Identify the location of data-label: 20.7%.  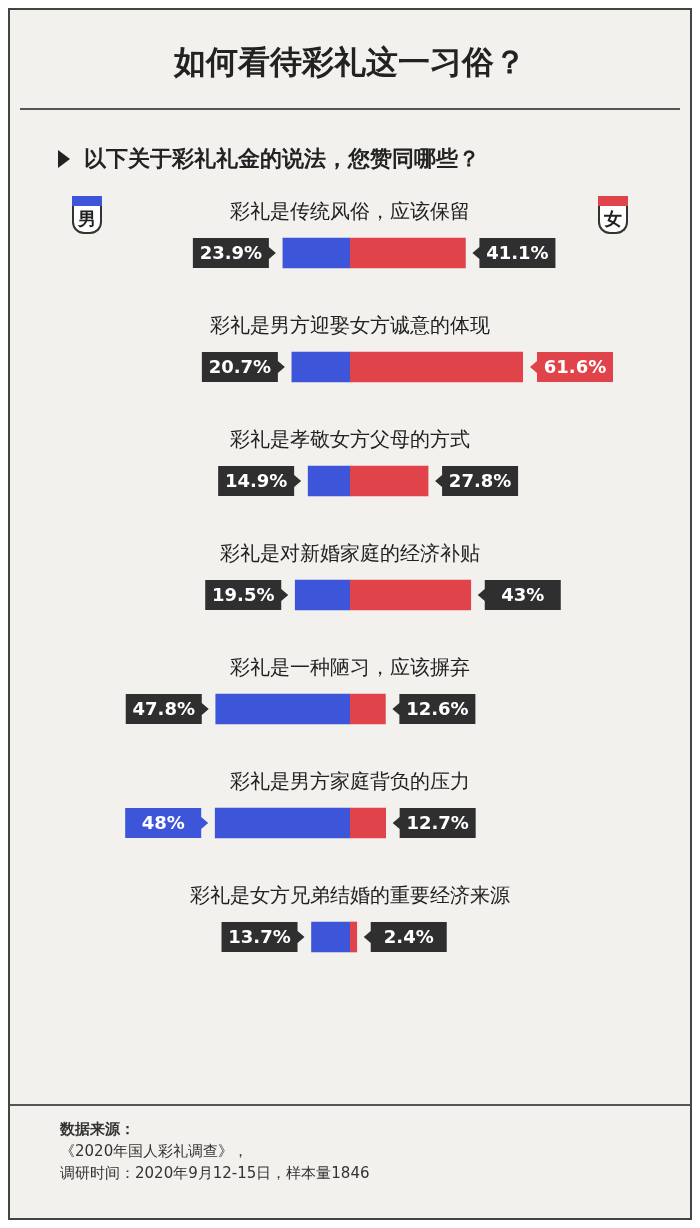
(240, 366).